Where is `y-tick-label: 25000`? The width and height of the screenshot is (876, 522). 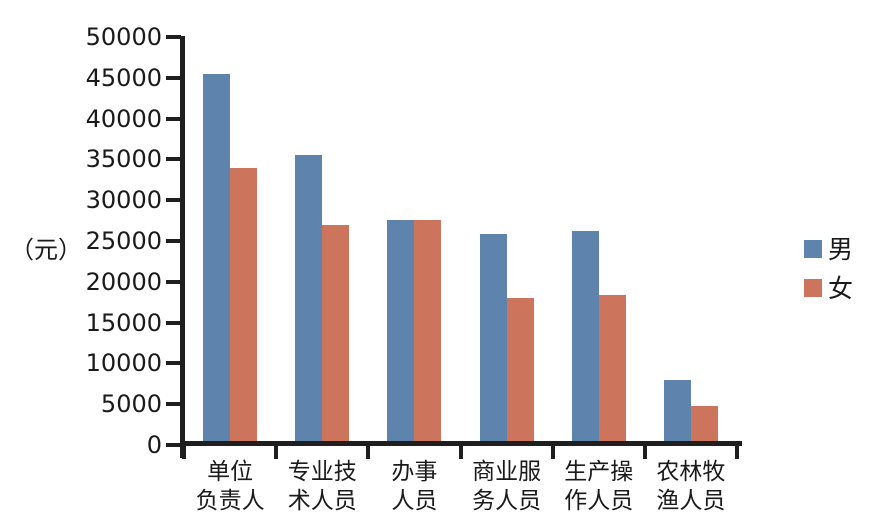
y-tick-label: 25000 is located at coordinates (123, 241).